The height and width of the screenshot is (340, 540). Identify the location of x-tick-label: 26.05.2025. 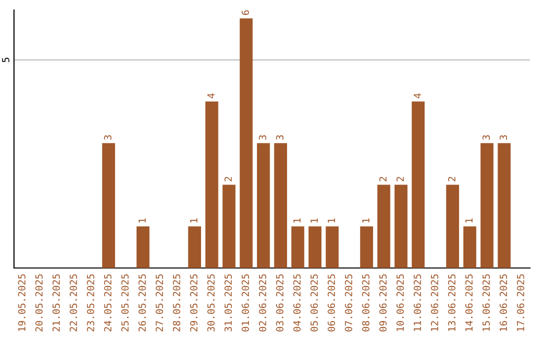
(142, 303).